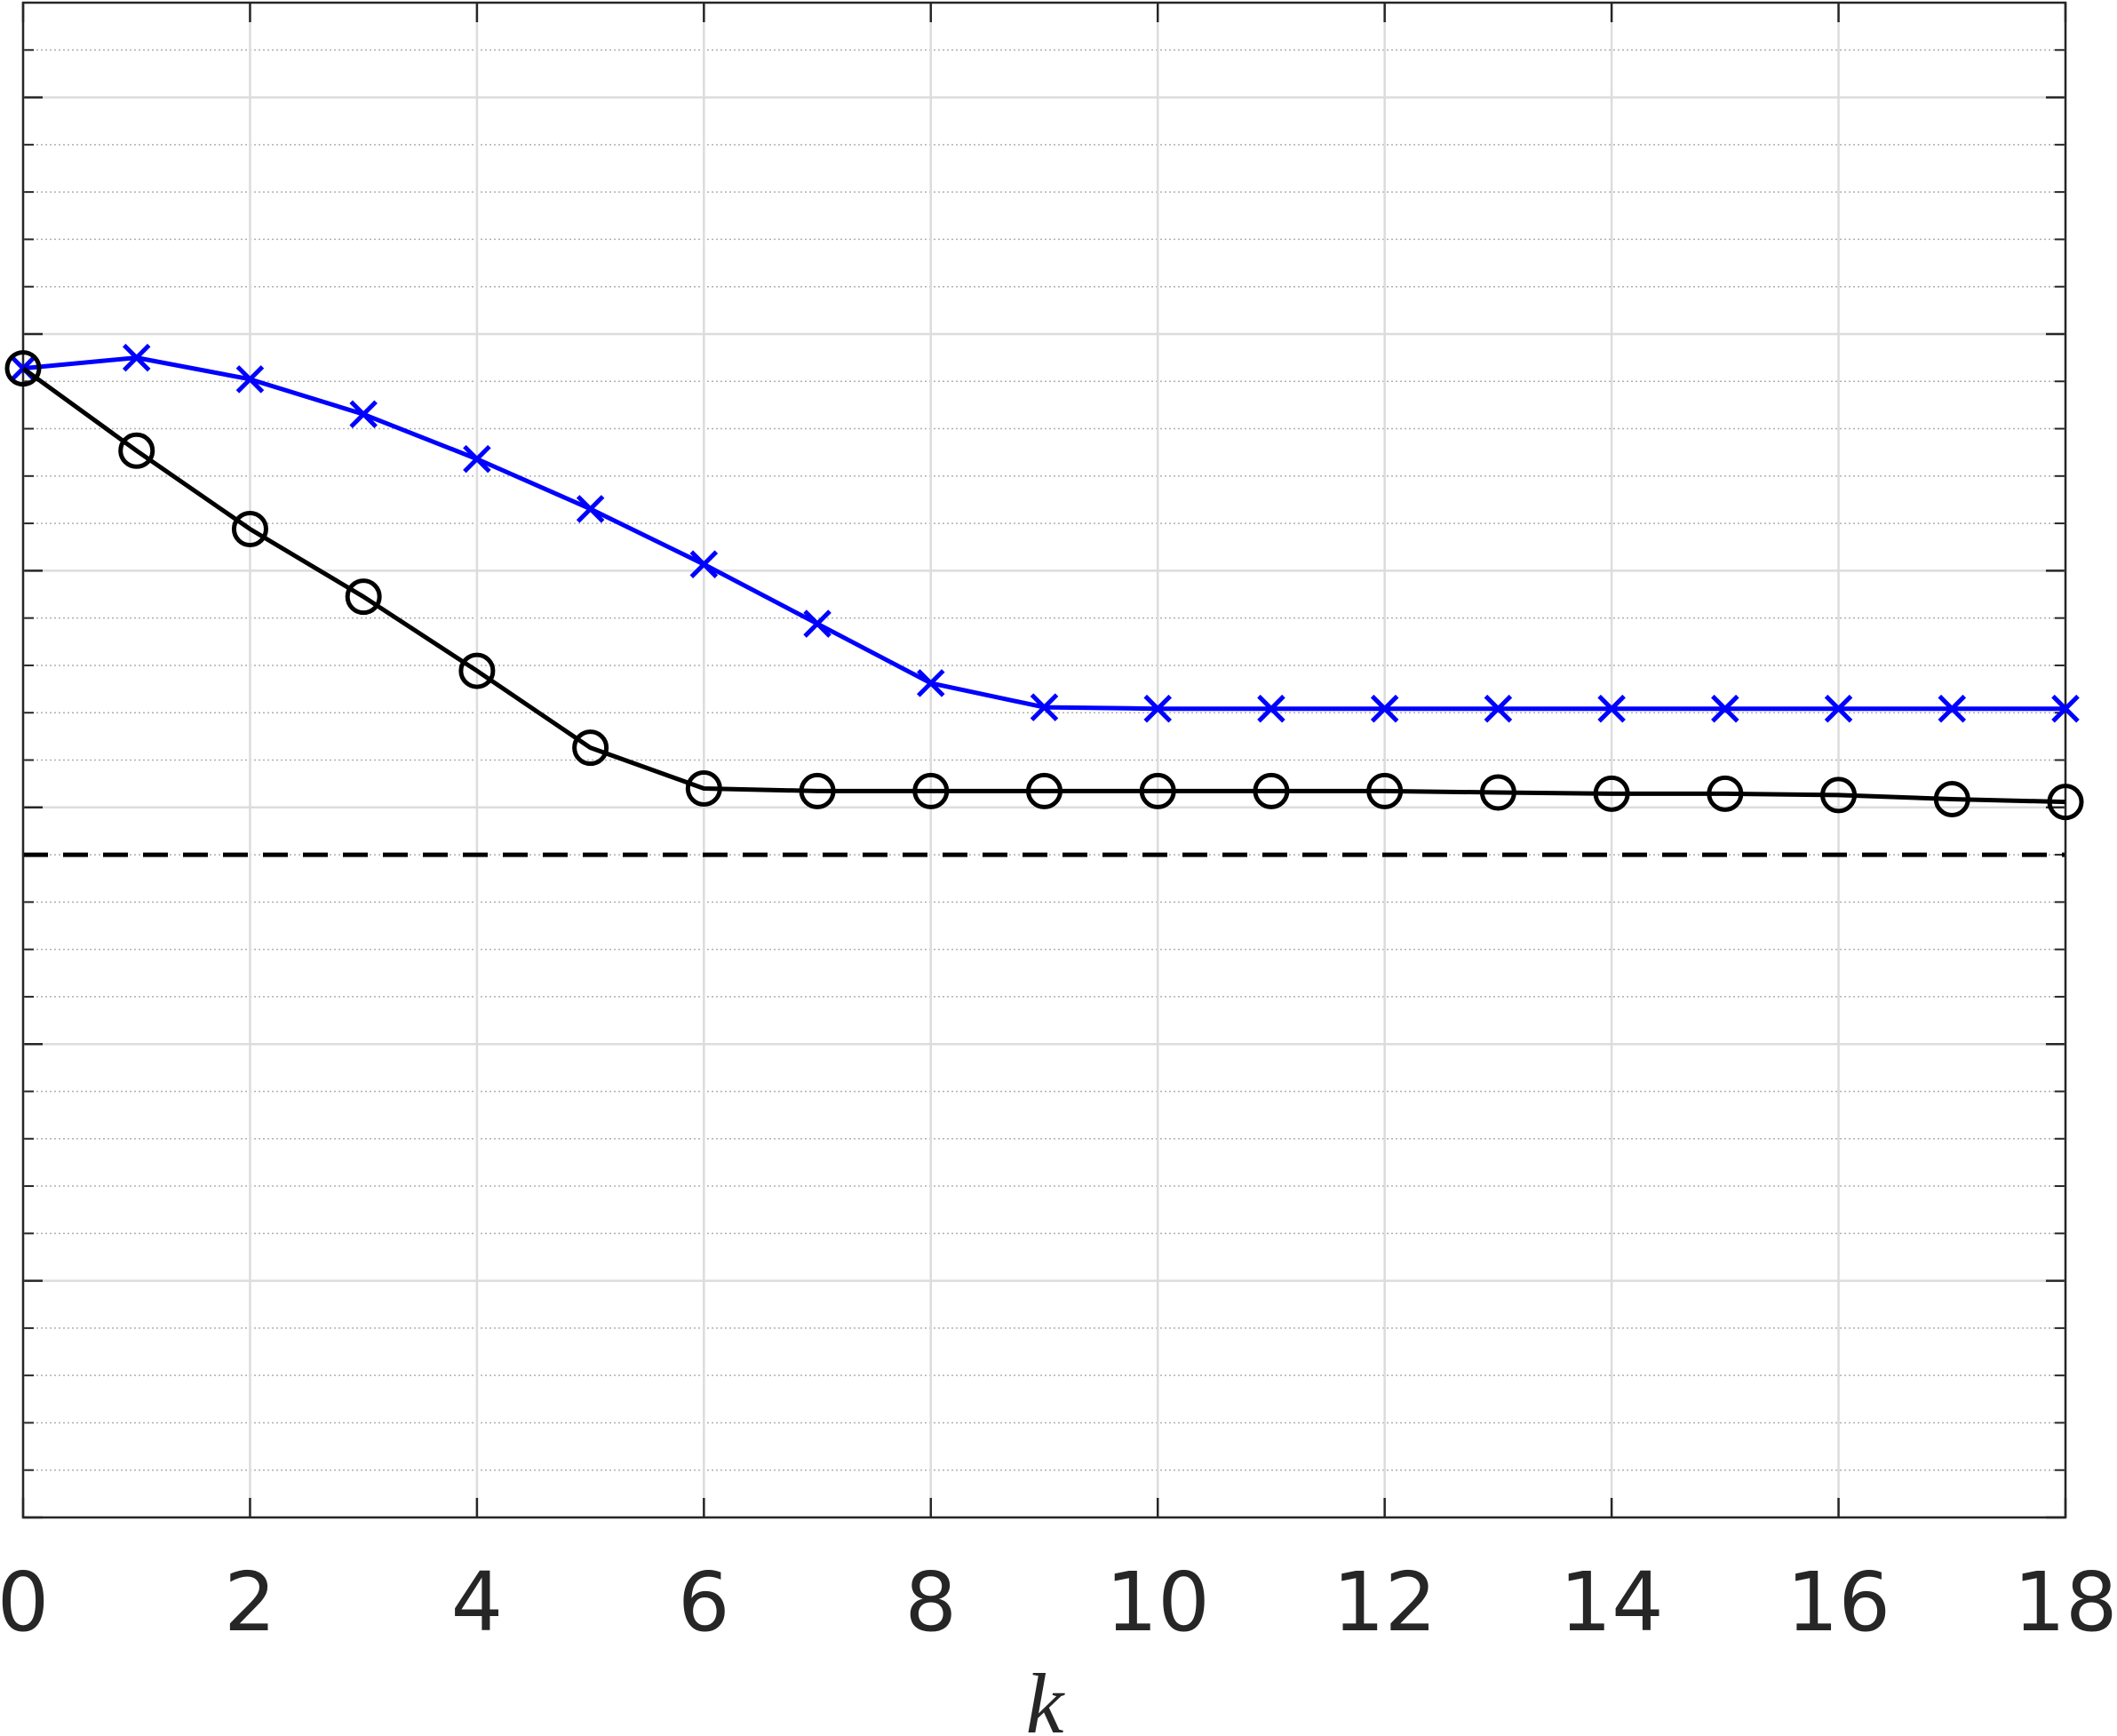 This screenshot has width=2117, height=1736. Describe the element at coordinates (2065, 1602) in the screenshot. I see `x-tick-label: 18` at that location.